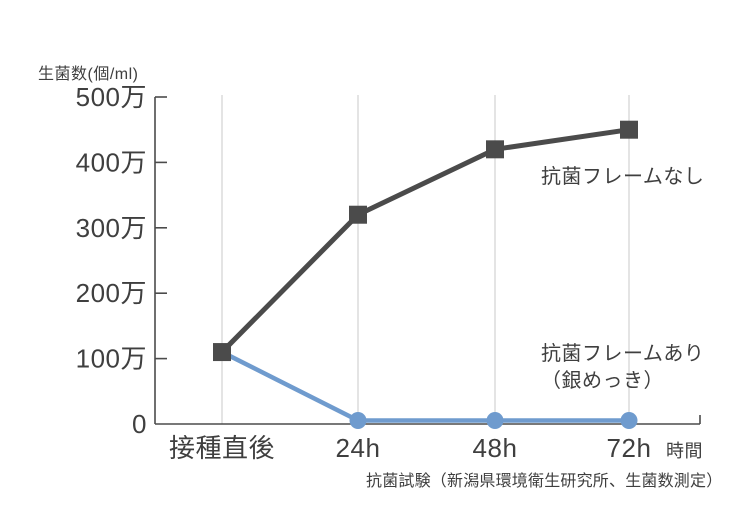 The image size is (750, 528). I want to click on series-label-with-frame-line2: （銀めっき）, so click(602, 381).